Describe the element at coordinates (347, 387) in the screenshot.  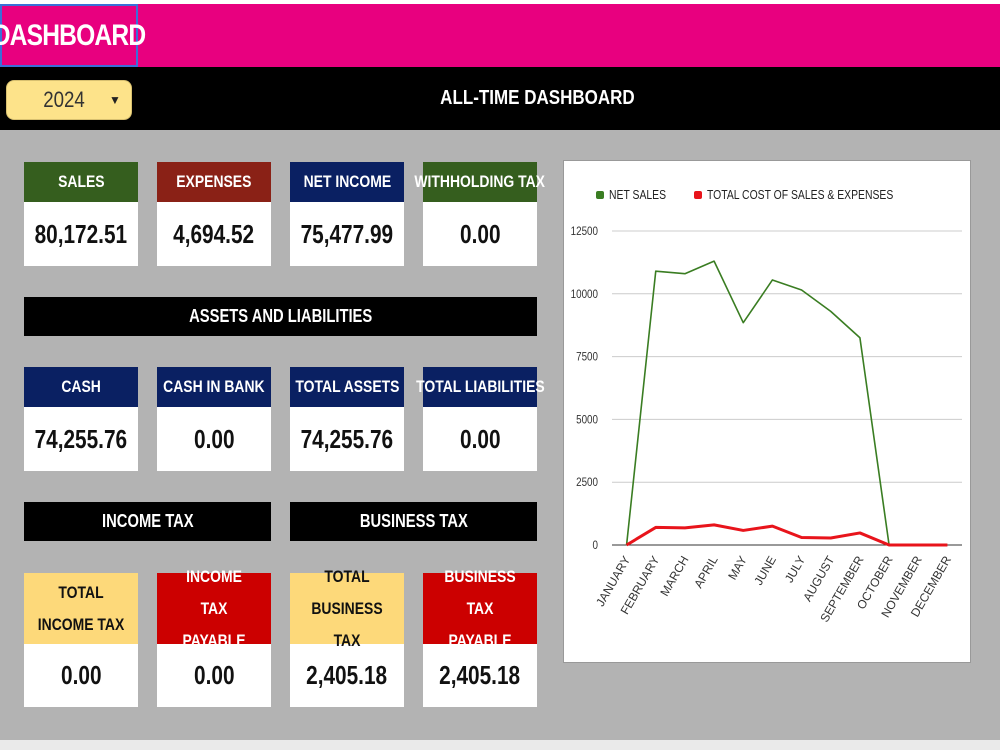
I see `total-assets-label: TOTAL ASSETS` at that location.